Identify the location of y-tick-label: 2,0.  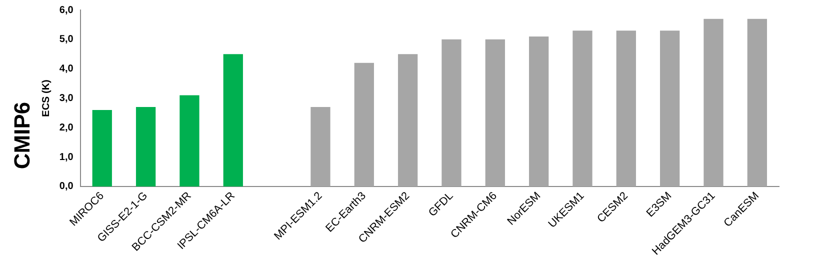
(66, 128).